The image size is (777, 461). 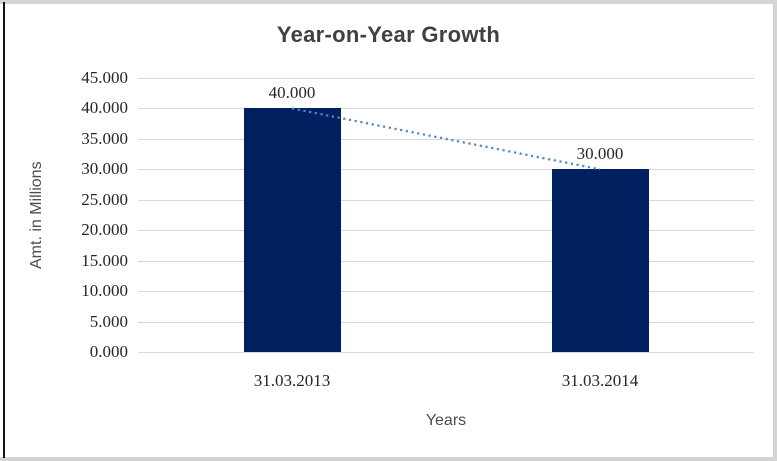 What do you see at coordinates (104, 138) in the screenshot?
I see `y-tick-label: 35.000` at bounding box center [104, 138].